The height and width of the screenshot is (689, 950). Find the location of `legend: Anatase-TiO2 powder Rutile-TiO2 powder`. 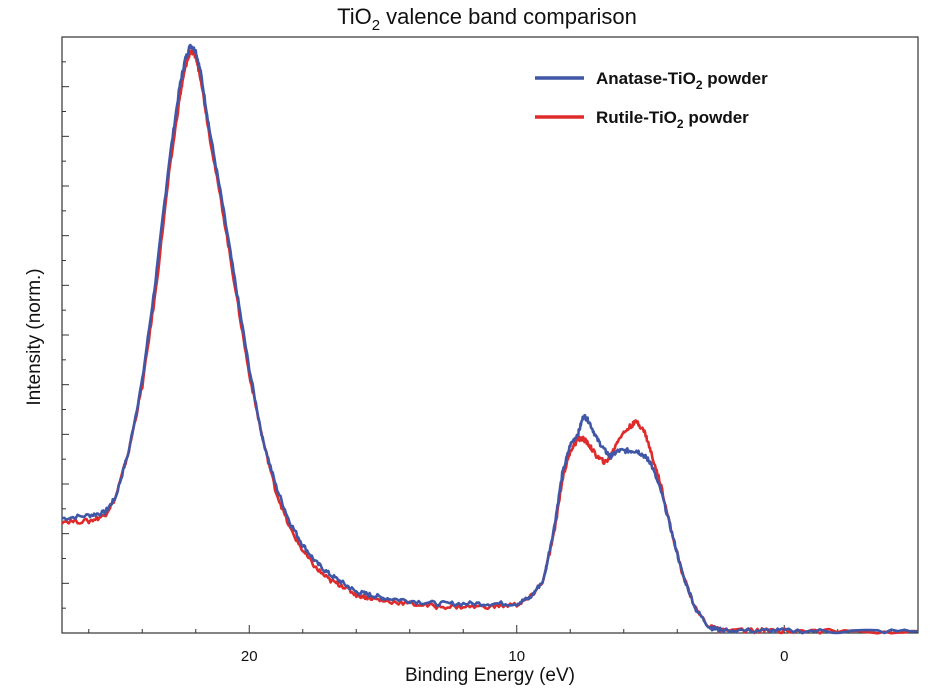

legend: Anatase-TiO2 powder Rutile-TiO2 powder is located at coordinates (651, 100).